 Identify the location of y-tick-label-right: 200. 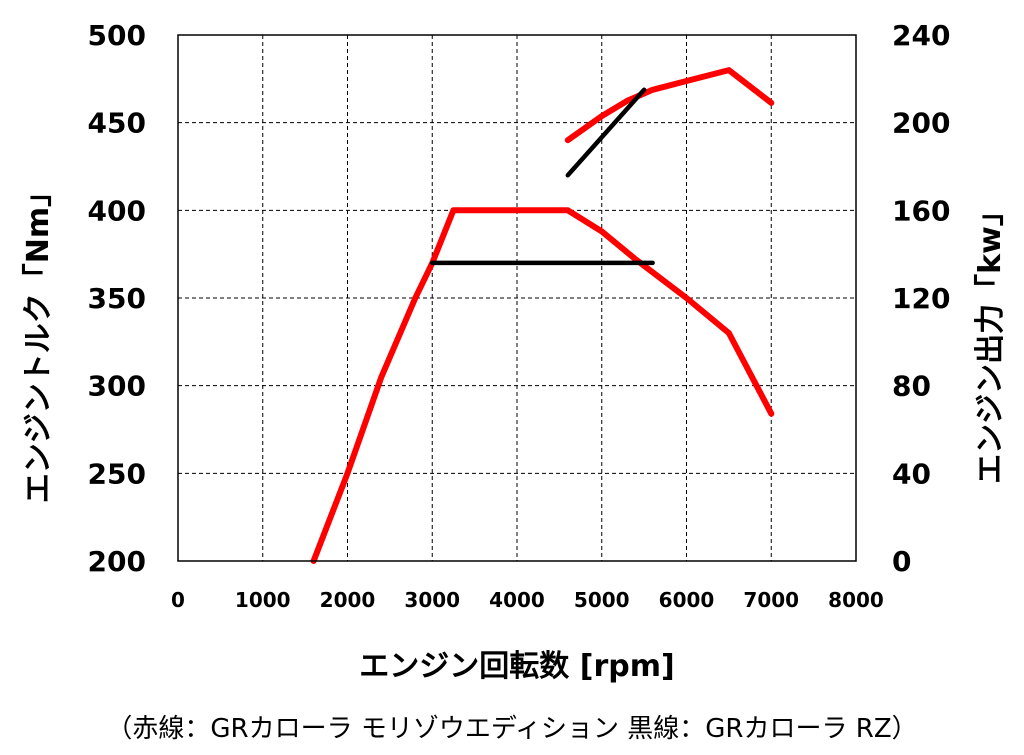
(921, 123).